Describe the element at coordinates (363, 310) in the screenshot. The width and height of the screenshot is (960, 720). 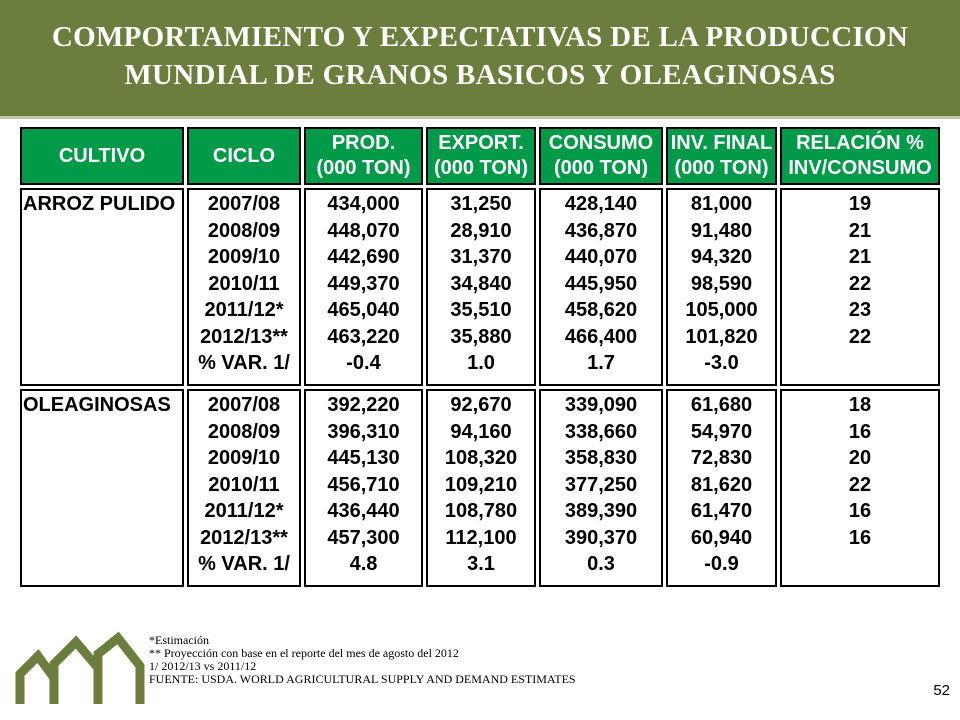
I see `table-cell-prod: 465,040` at that location.